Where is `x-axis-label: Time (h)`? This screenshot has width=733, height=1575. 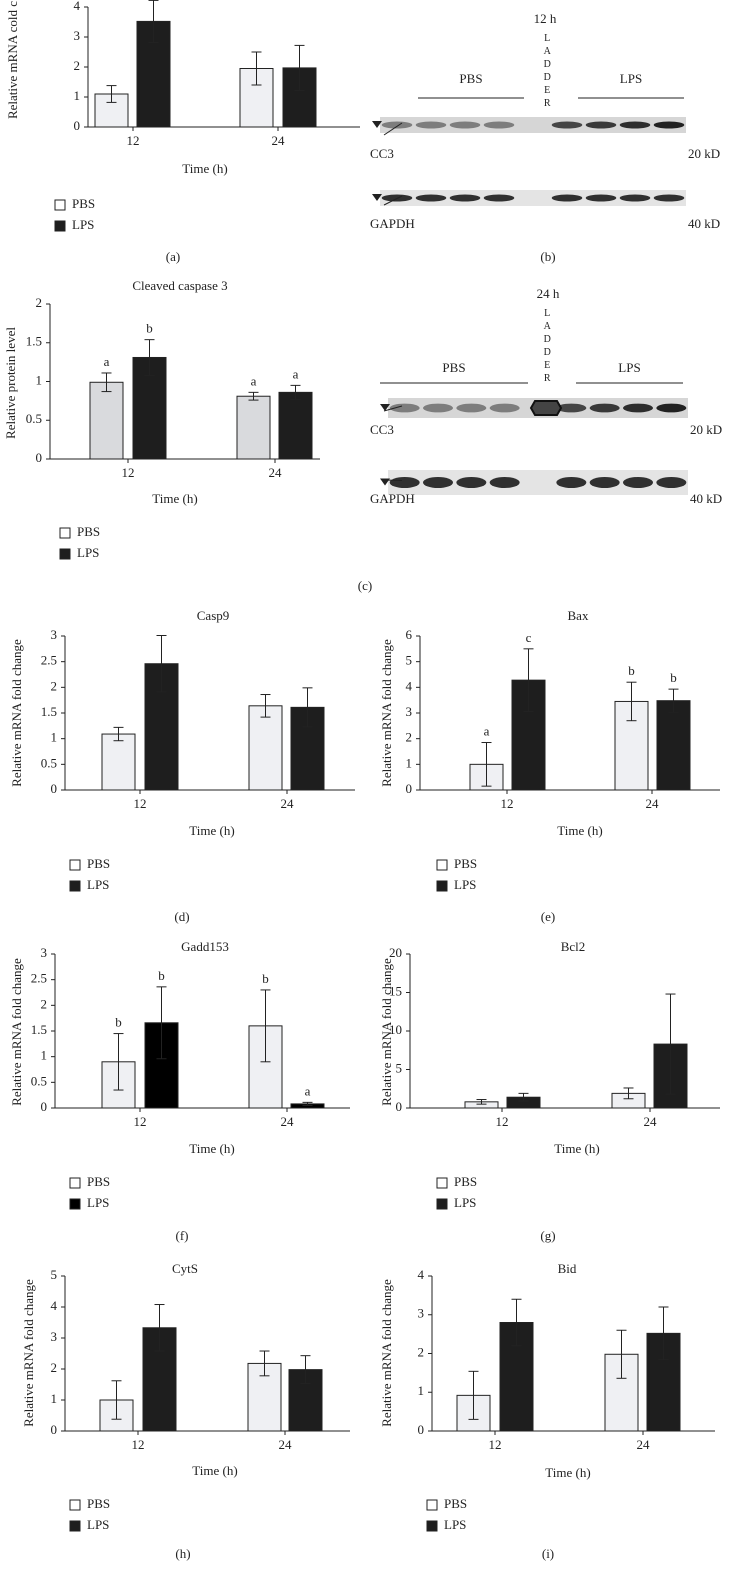
x-axis-label: Time (h) is located at coordinates (174, 498).